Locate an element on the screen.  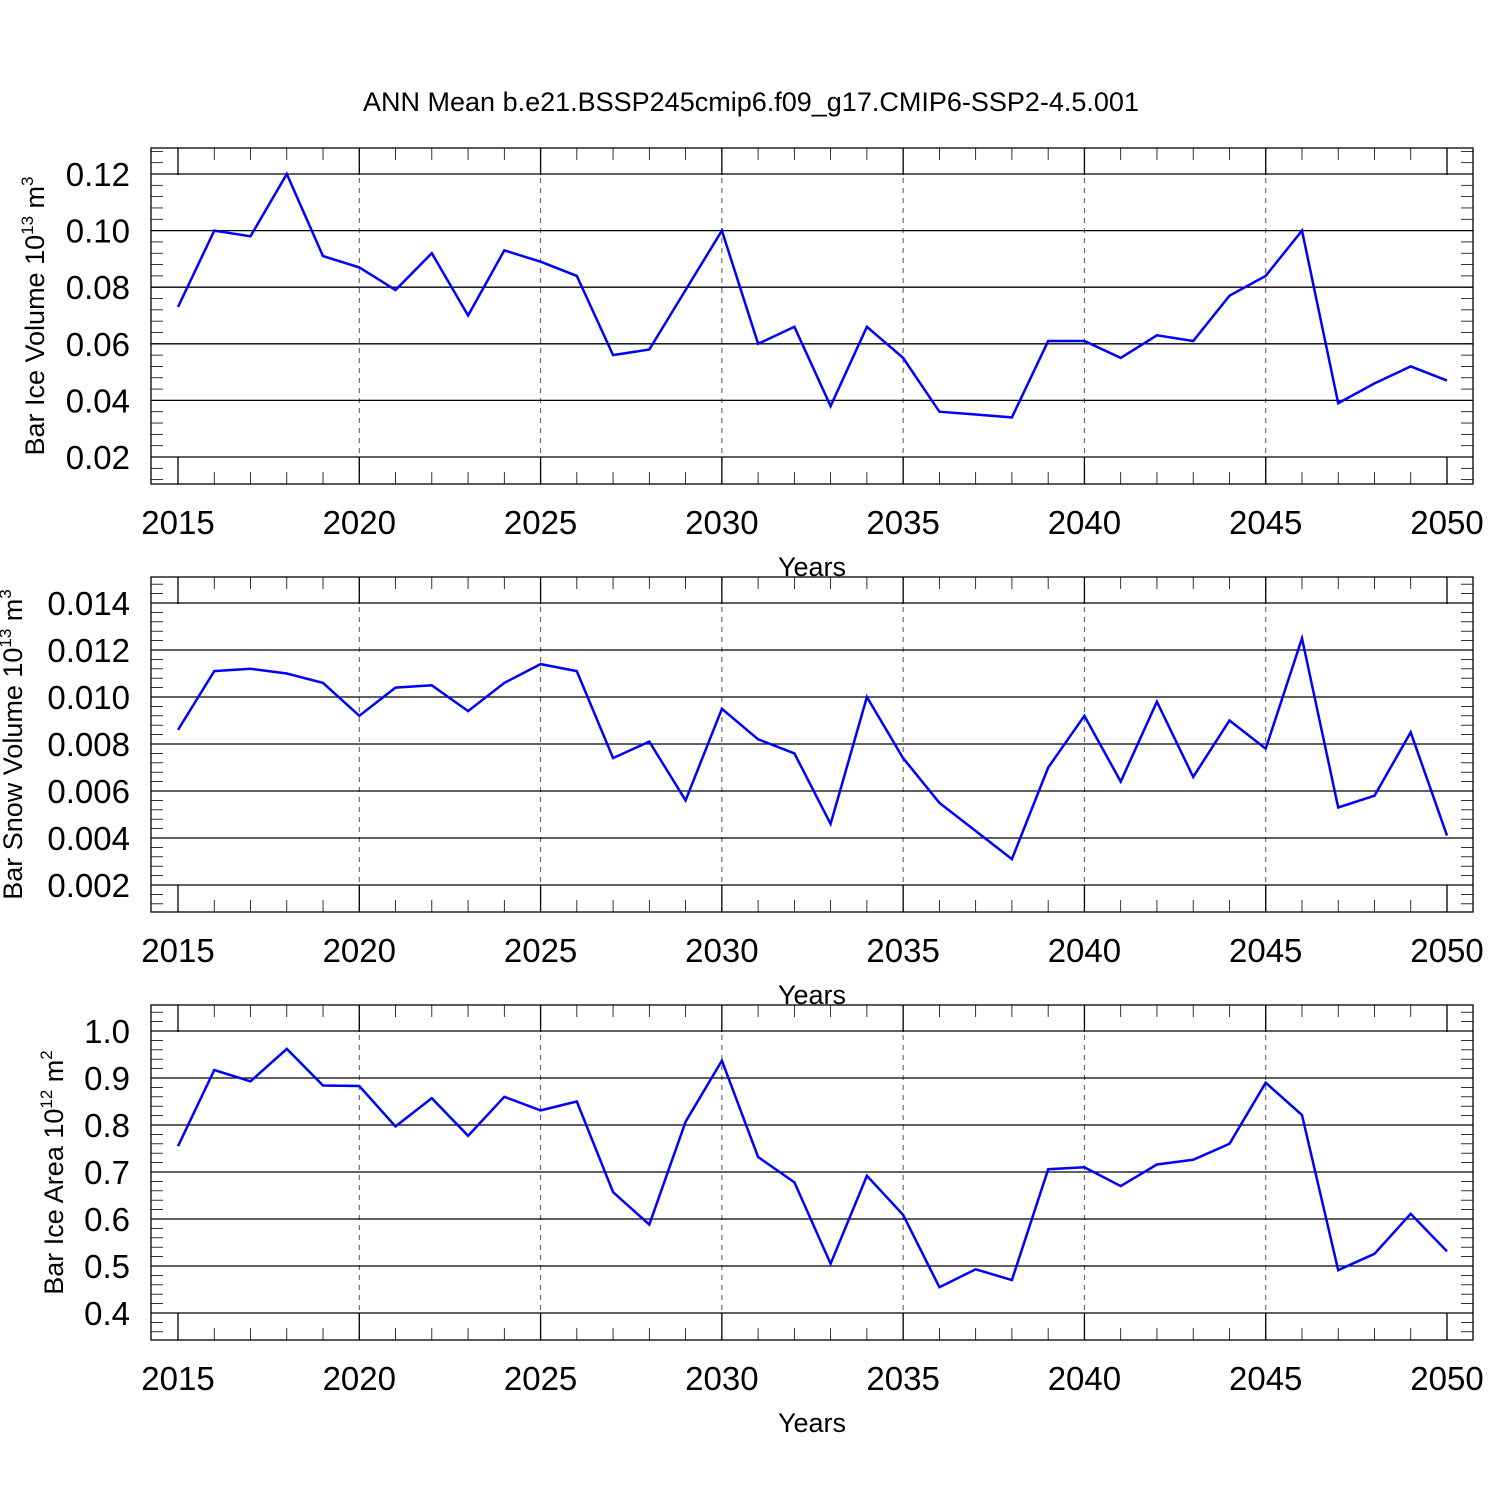
y-tick-label: 0.02 is located at coordinates (98, 457).